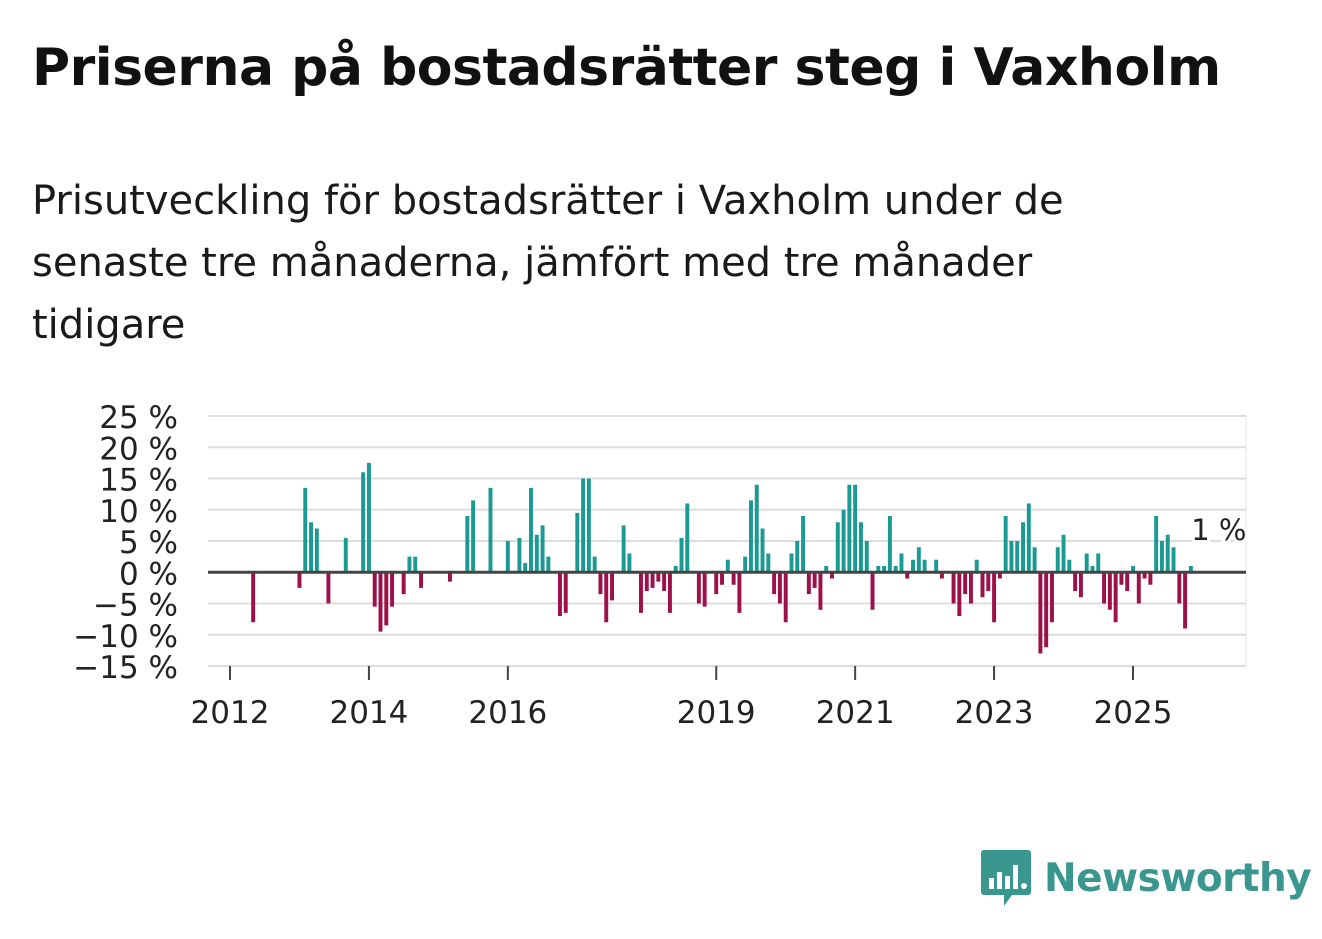 This screenshot has height=939, width=1322. Describe the element at coordinates (855, 713) in the screenshot. I see `x-tick-label: 2021` at that location.